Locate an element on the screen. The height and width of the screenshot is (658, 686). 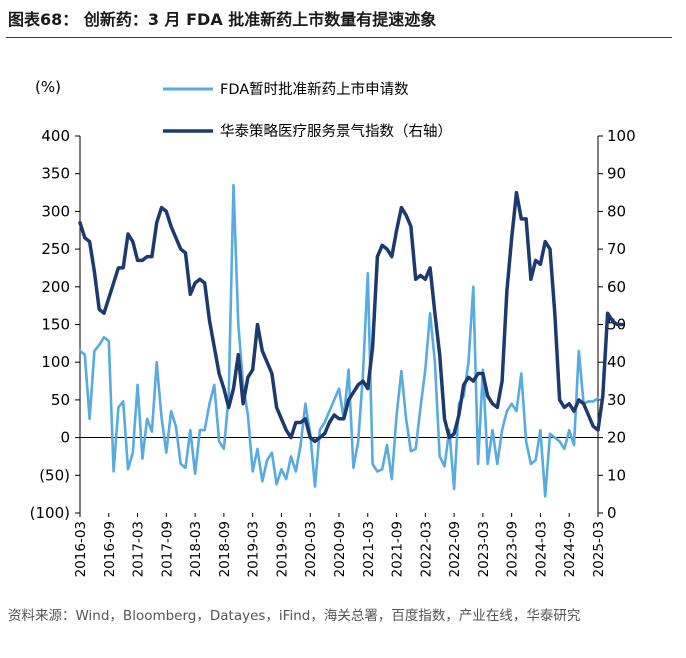
right-tick-label: 100 is located at coordinates (621, 136).